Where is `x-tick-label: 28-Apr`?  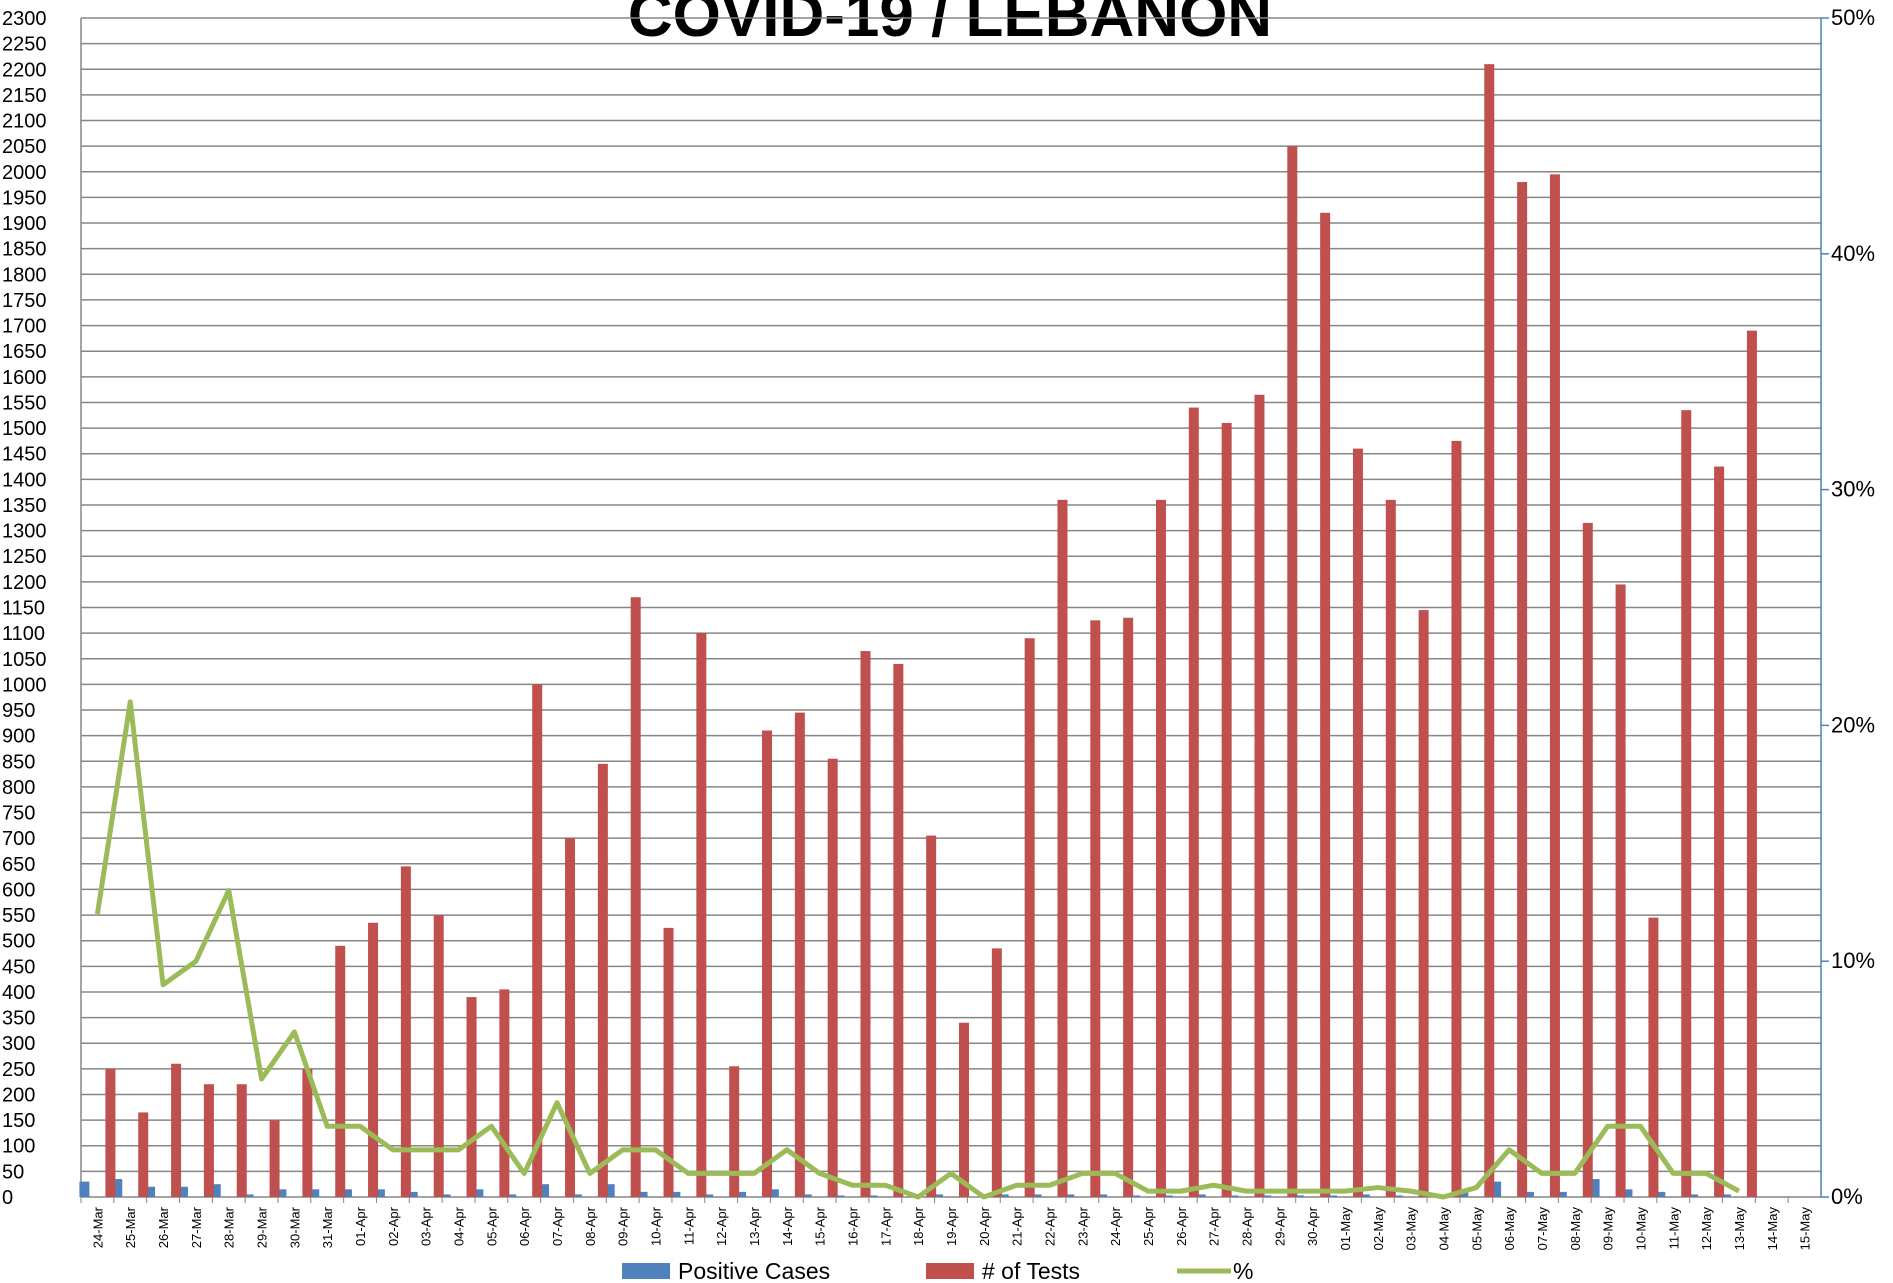
x-tick-label: 28-Apr is located at coordinates (1246, 1226).